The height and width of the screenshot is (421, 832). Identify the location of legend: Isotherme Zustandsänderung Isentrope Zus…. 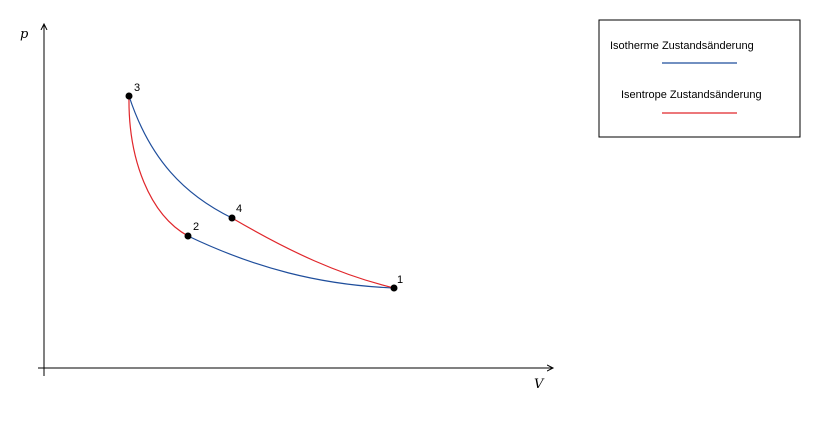
(699, 78).